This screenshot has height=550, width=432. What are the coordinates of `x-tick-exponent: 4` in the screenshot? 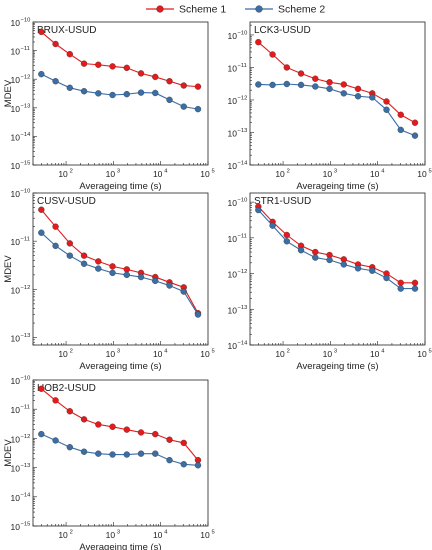 It's located at (383, 352).